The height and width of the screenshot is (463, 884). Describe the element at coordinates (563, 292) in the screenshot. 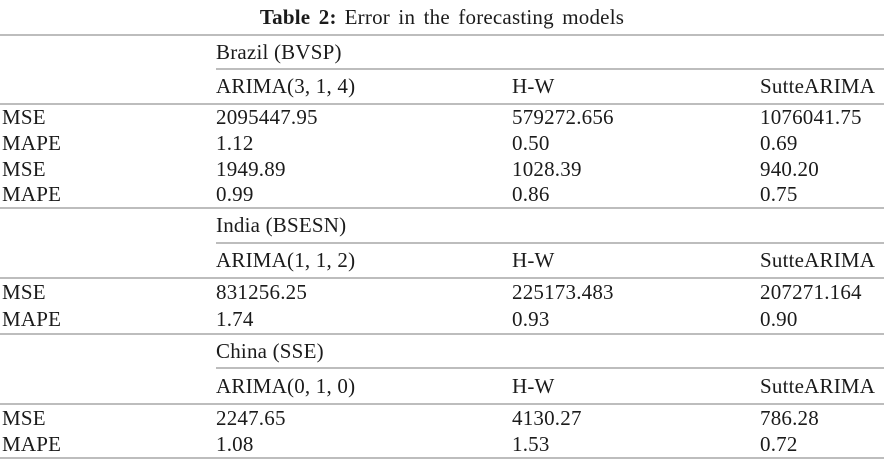

I see `metric-value: 225173.483` at that location.